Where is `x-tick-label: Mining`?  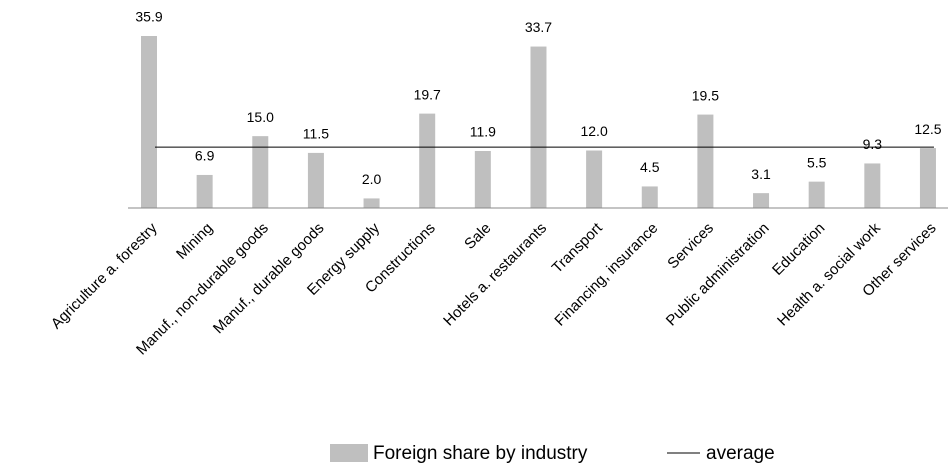
x-tick-label: Mining is located at coordinates (194, 241).